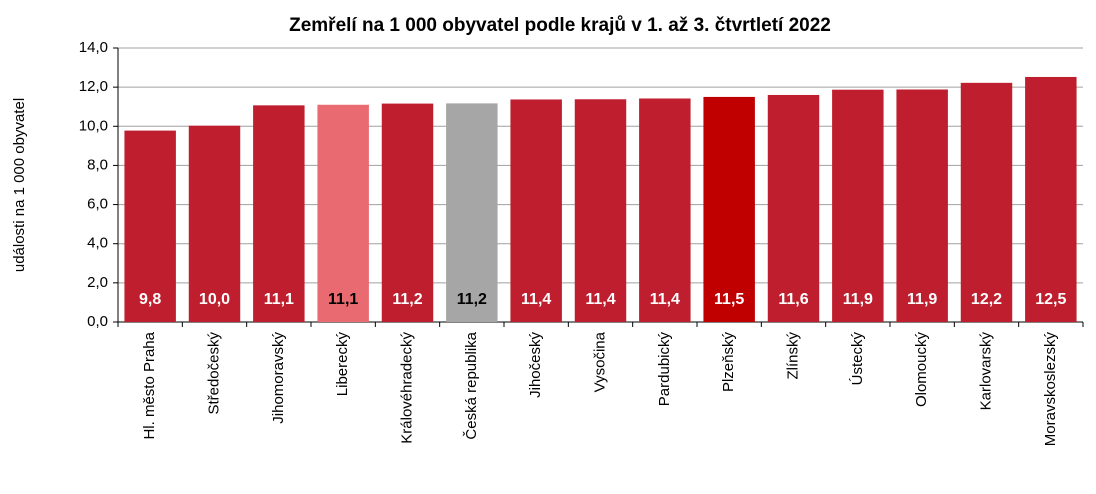 This screenshot has width=1096, height=494. I want to click on x-tick-label: Česká republika, so click(471, 385).